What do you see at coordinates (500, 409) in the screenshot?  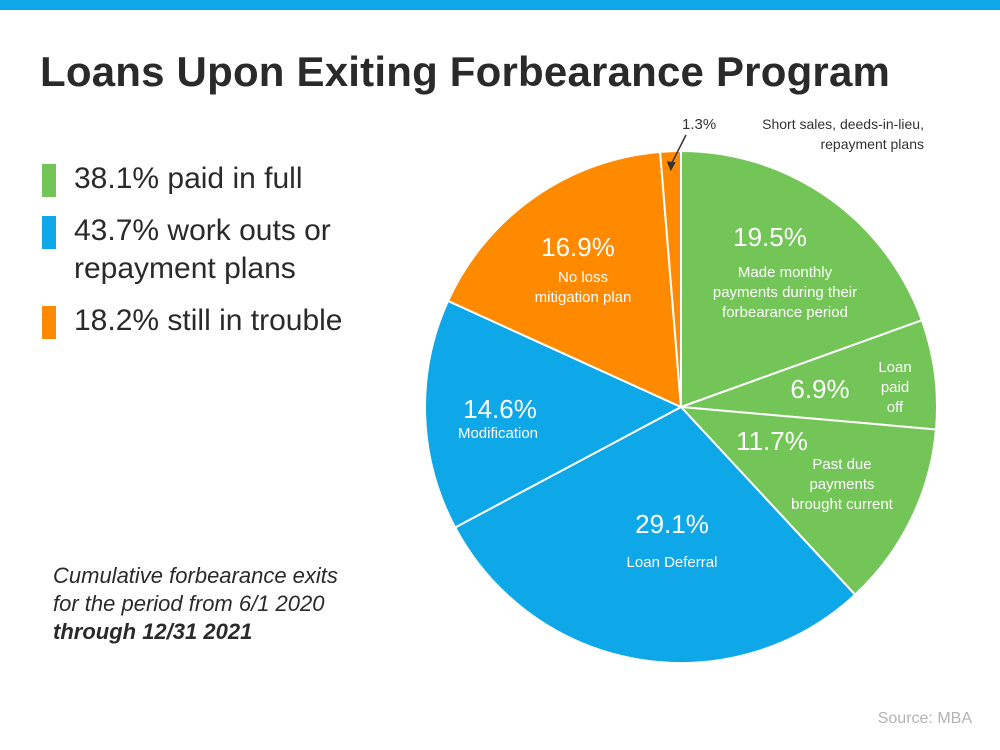 I see `slice-label-pct-modification: 14.6%` at bounding box center [500, 409].